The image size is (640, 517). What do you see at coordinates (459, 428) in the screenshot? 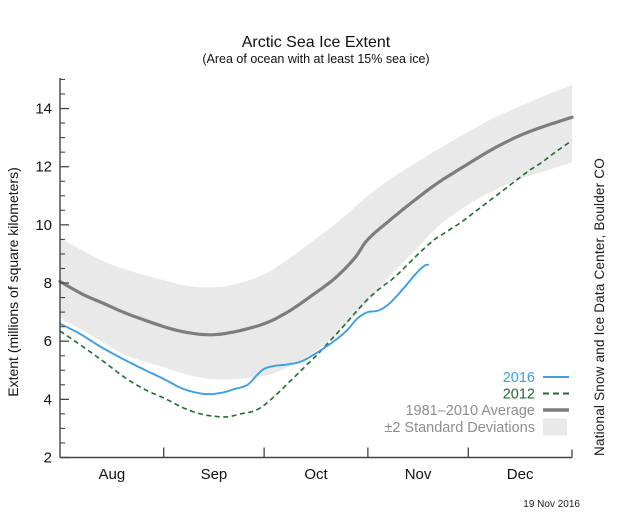
I see `legend-label-4: ±2 Standard Deviations` at bounding box center [459, 428].